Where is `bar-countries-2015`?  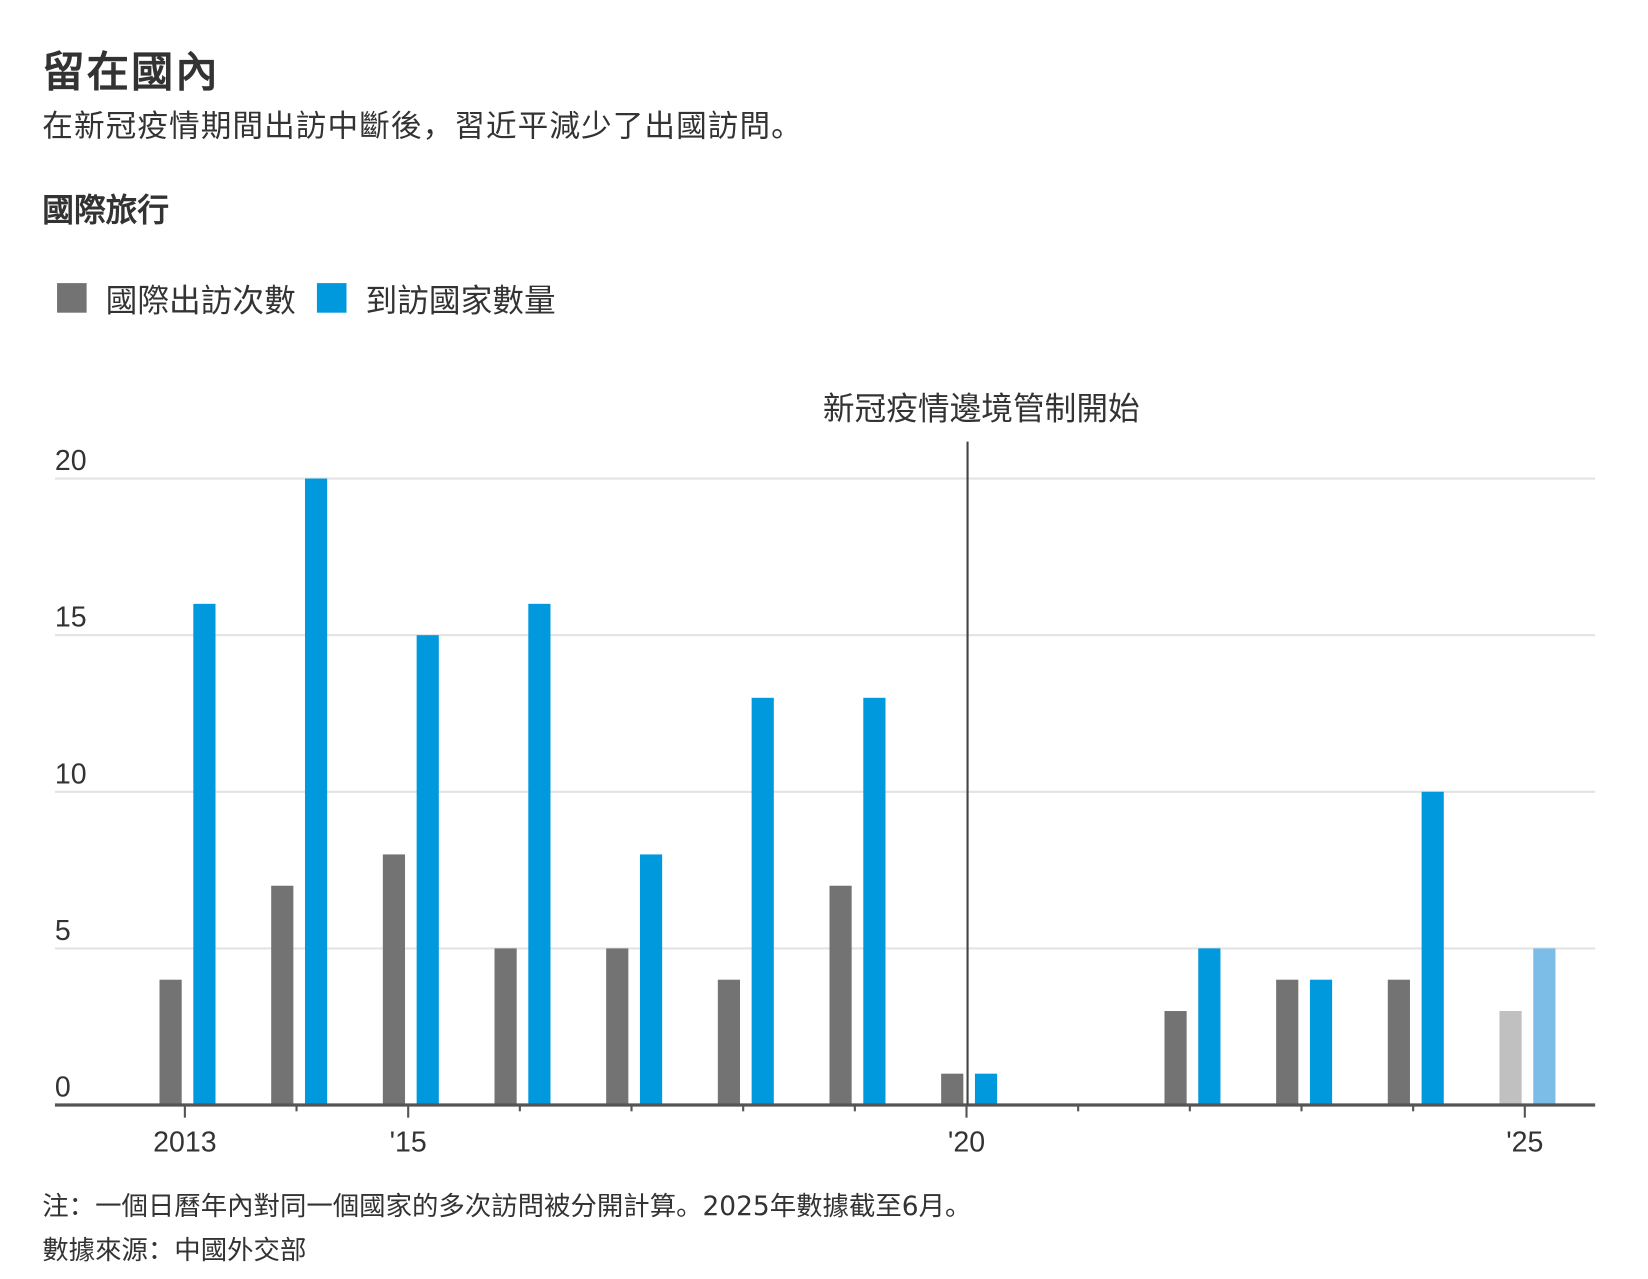
bar-countries-2015 is located at coordinates (427, 870).